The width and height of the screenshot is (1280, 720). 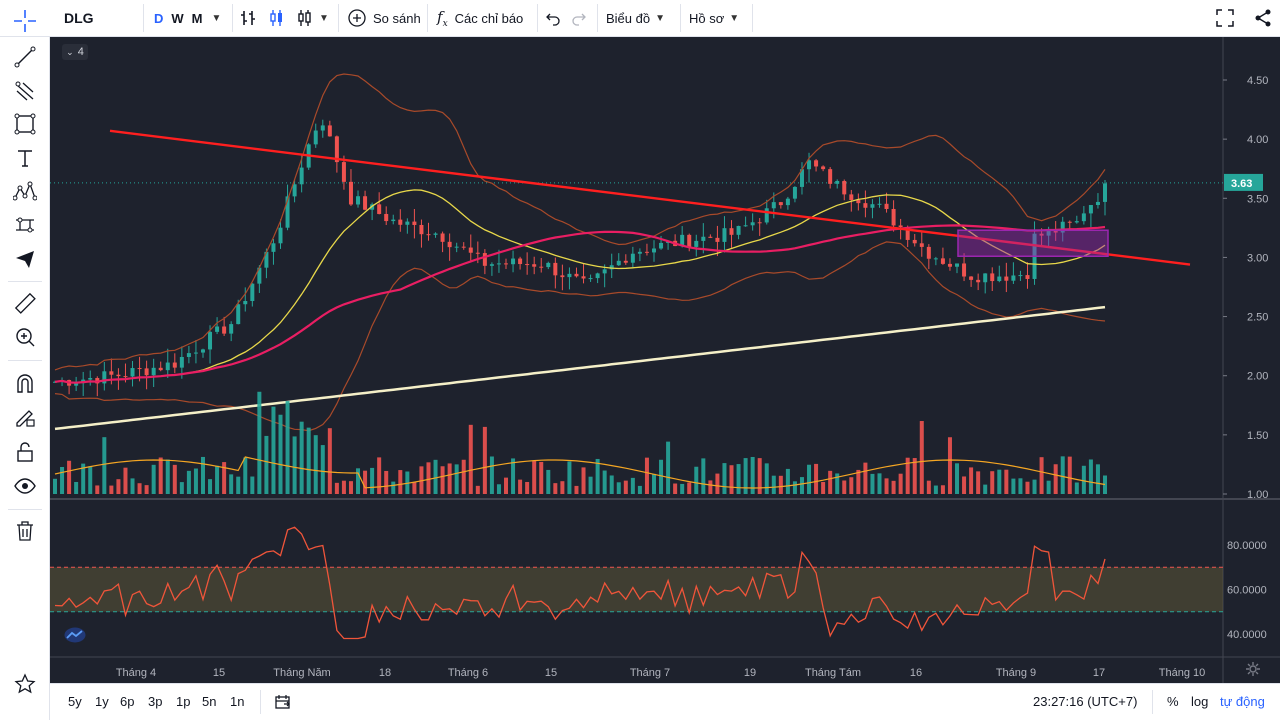 What do you see at coordinates (553, 18) in the screenshot?
I see `undo-icon` at bounding box center [553, 18].